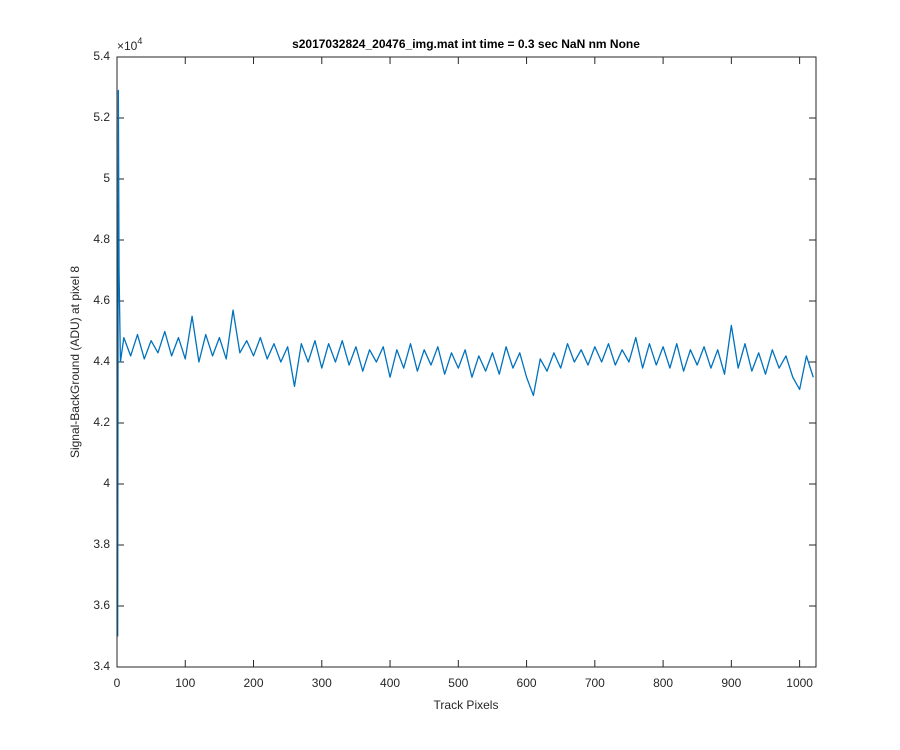 The width and height of the screenshot is (900, 750). Describe the element at coordinates (101, 544) in the screenshot. I see `y-tick-label: 3.8` at that location.